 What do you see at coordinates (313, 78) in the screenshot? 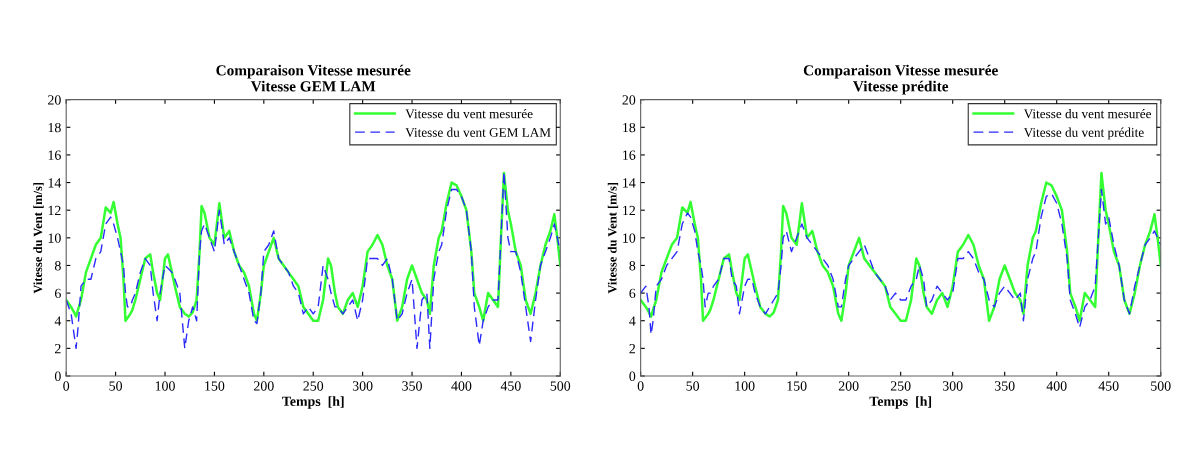
I see `chart-title: Comparaison Vitesse mesurée Vitesse GEM LAM` at bounding box center [313, 78].